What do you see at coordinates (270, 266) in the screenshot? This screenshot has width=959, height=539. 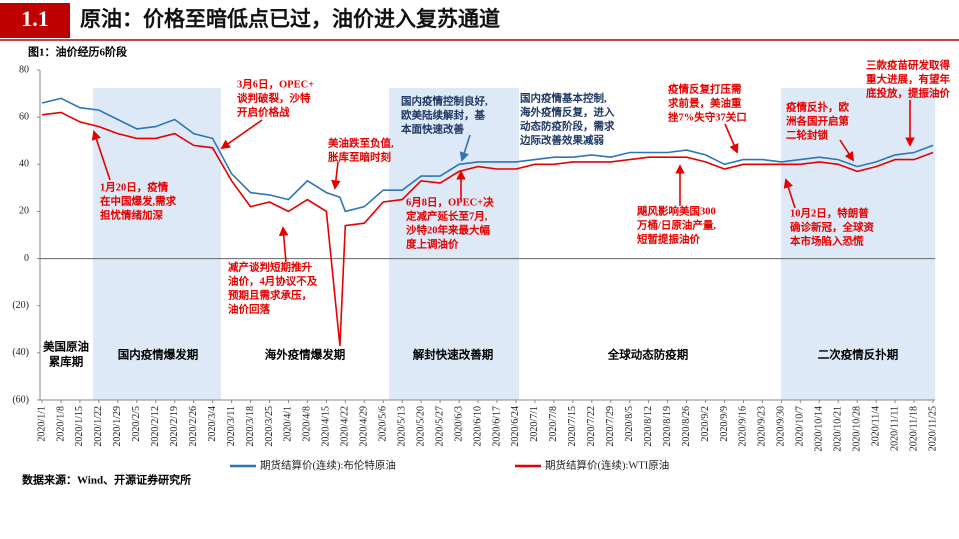 I see `annotation: 减产谈判短期推升` at bounding box center [270, 266].